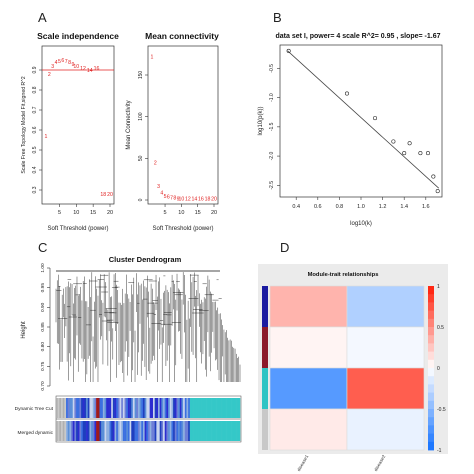 The height and width of the screenshot is (474, 474). What do you see at coordinates (152, 58) in the screenshot?
I see `power-point-label: 1` at bounding box center [152, 58].